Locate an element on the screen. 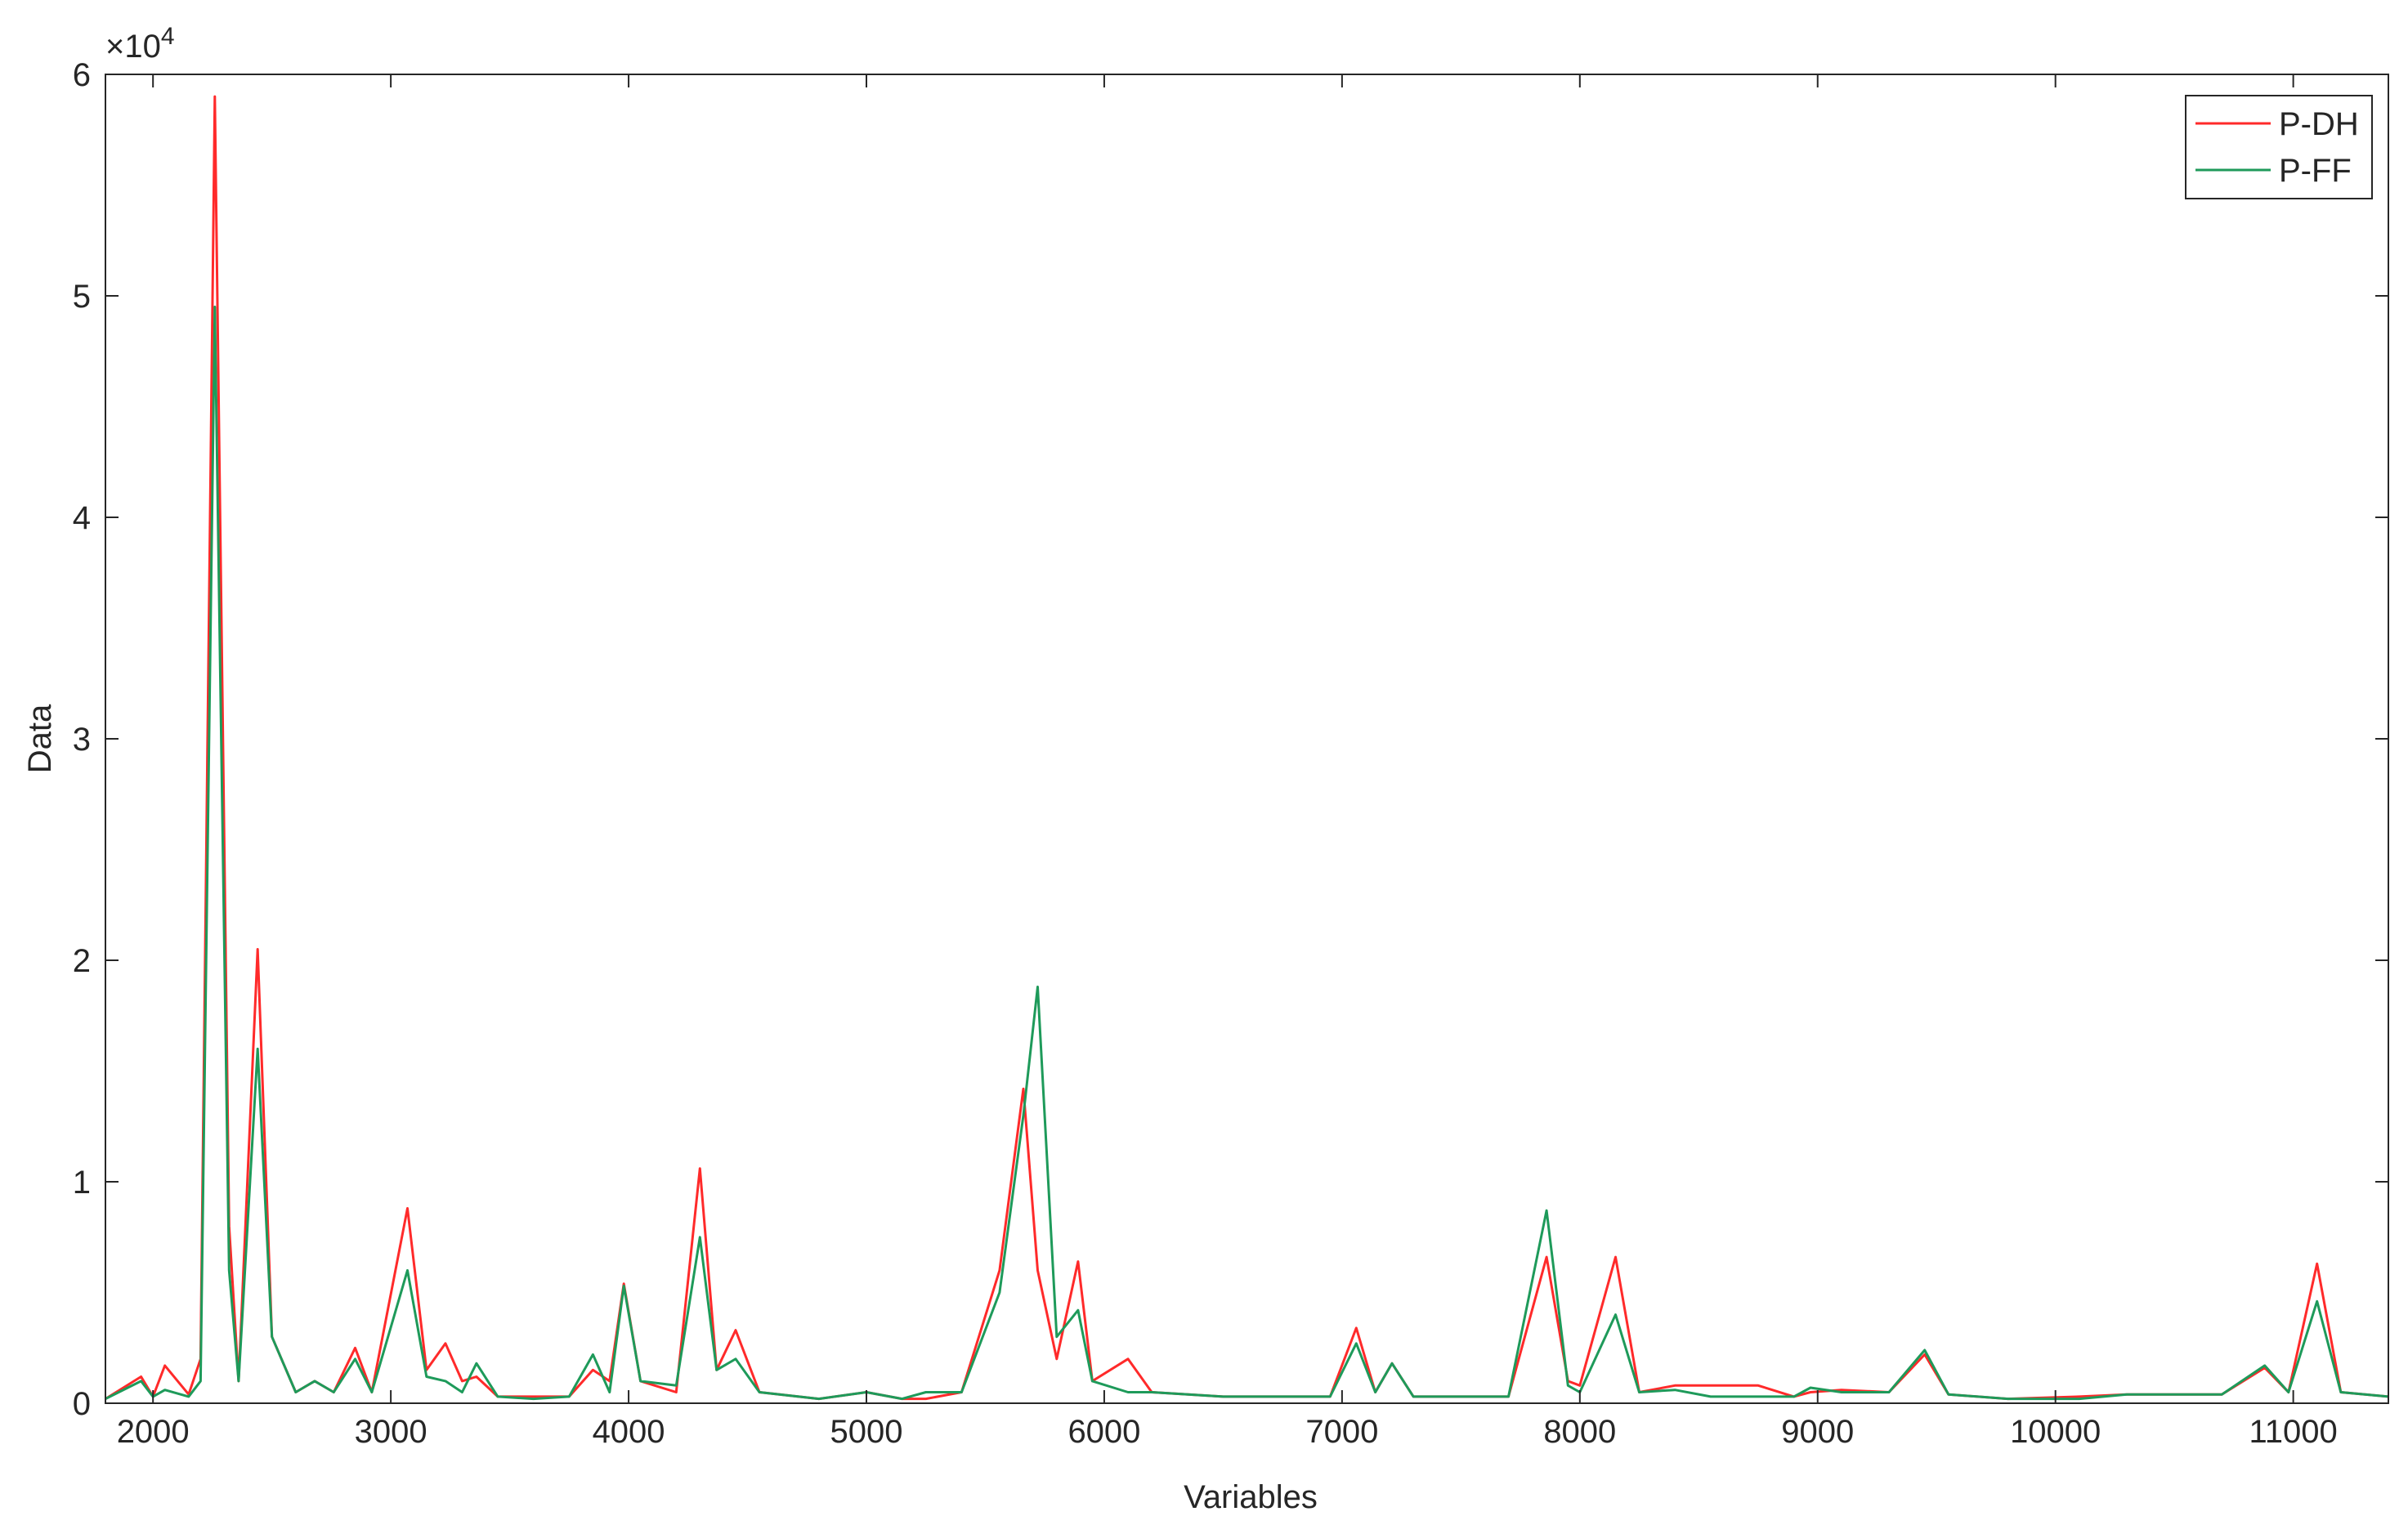  x-tick-label: 6000 is located at coordinates (1103, 1432).